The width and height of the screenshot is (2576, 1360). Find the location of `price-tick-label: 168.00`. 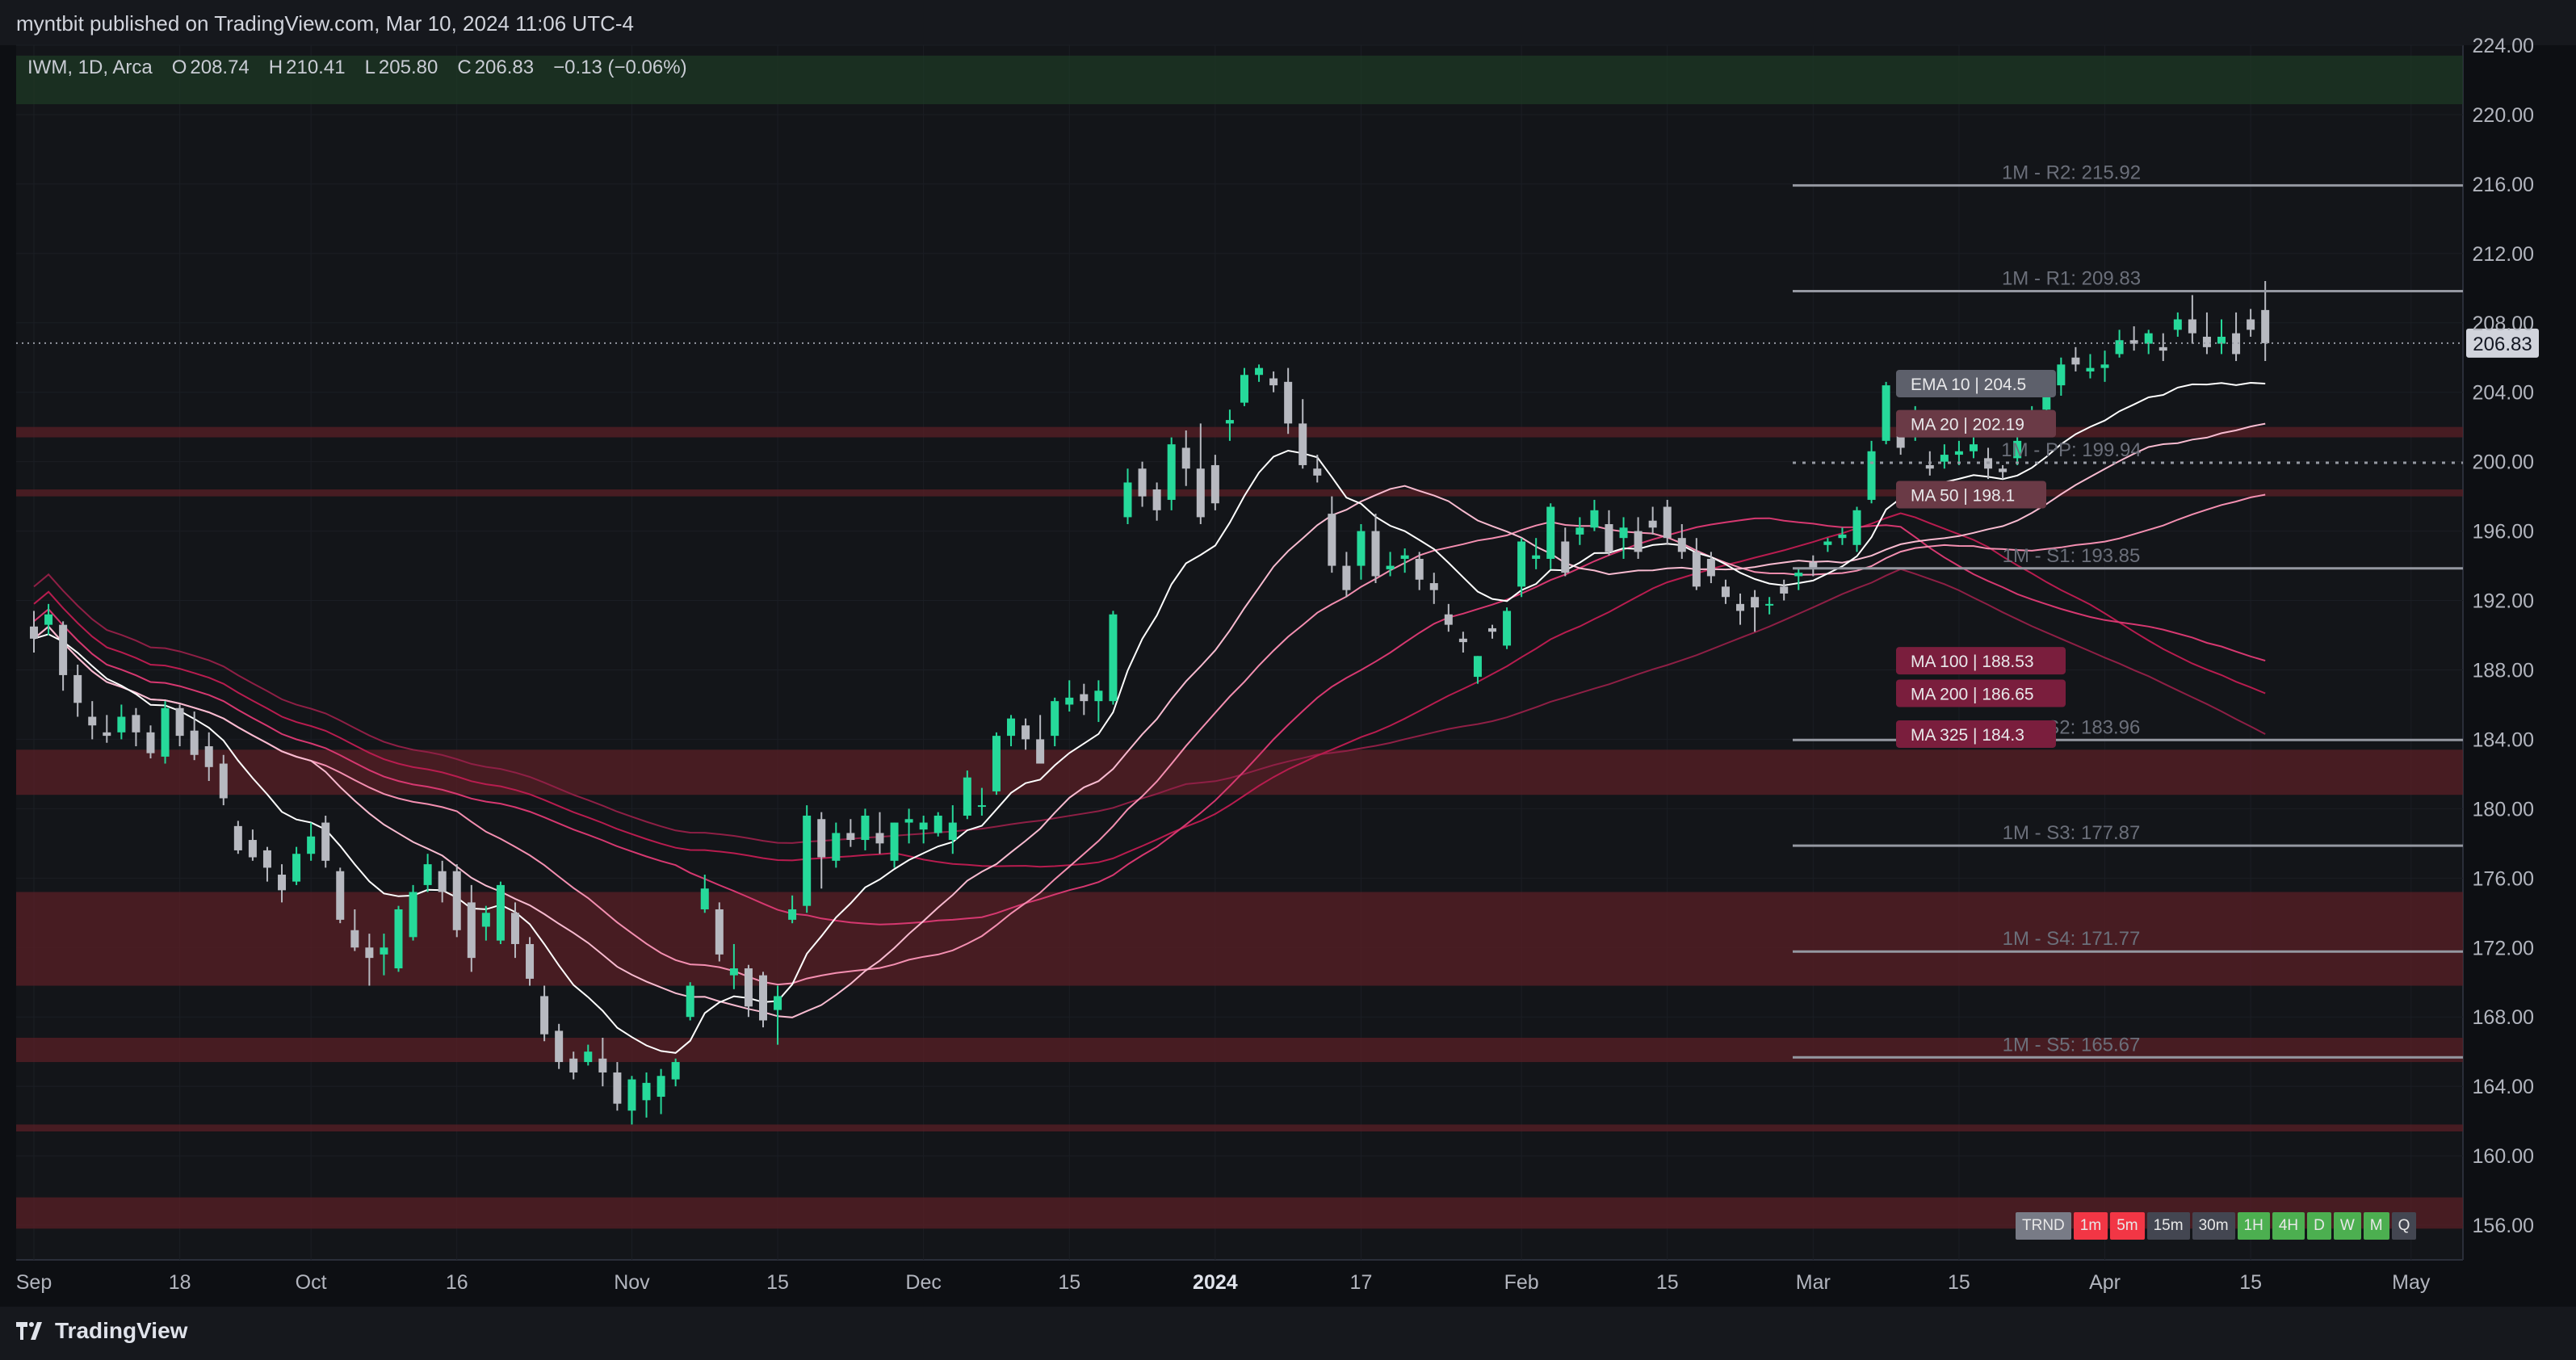

price-tick-label: 168.00 is located at coordinates (2503, 1017).